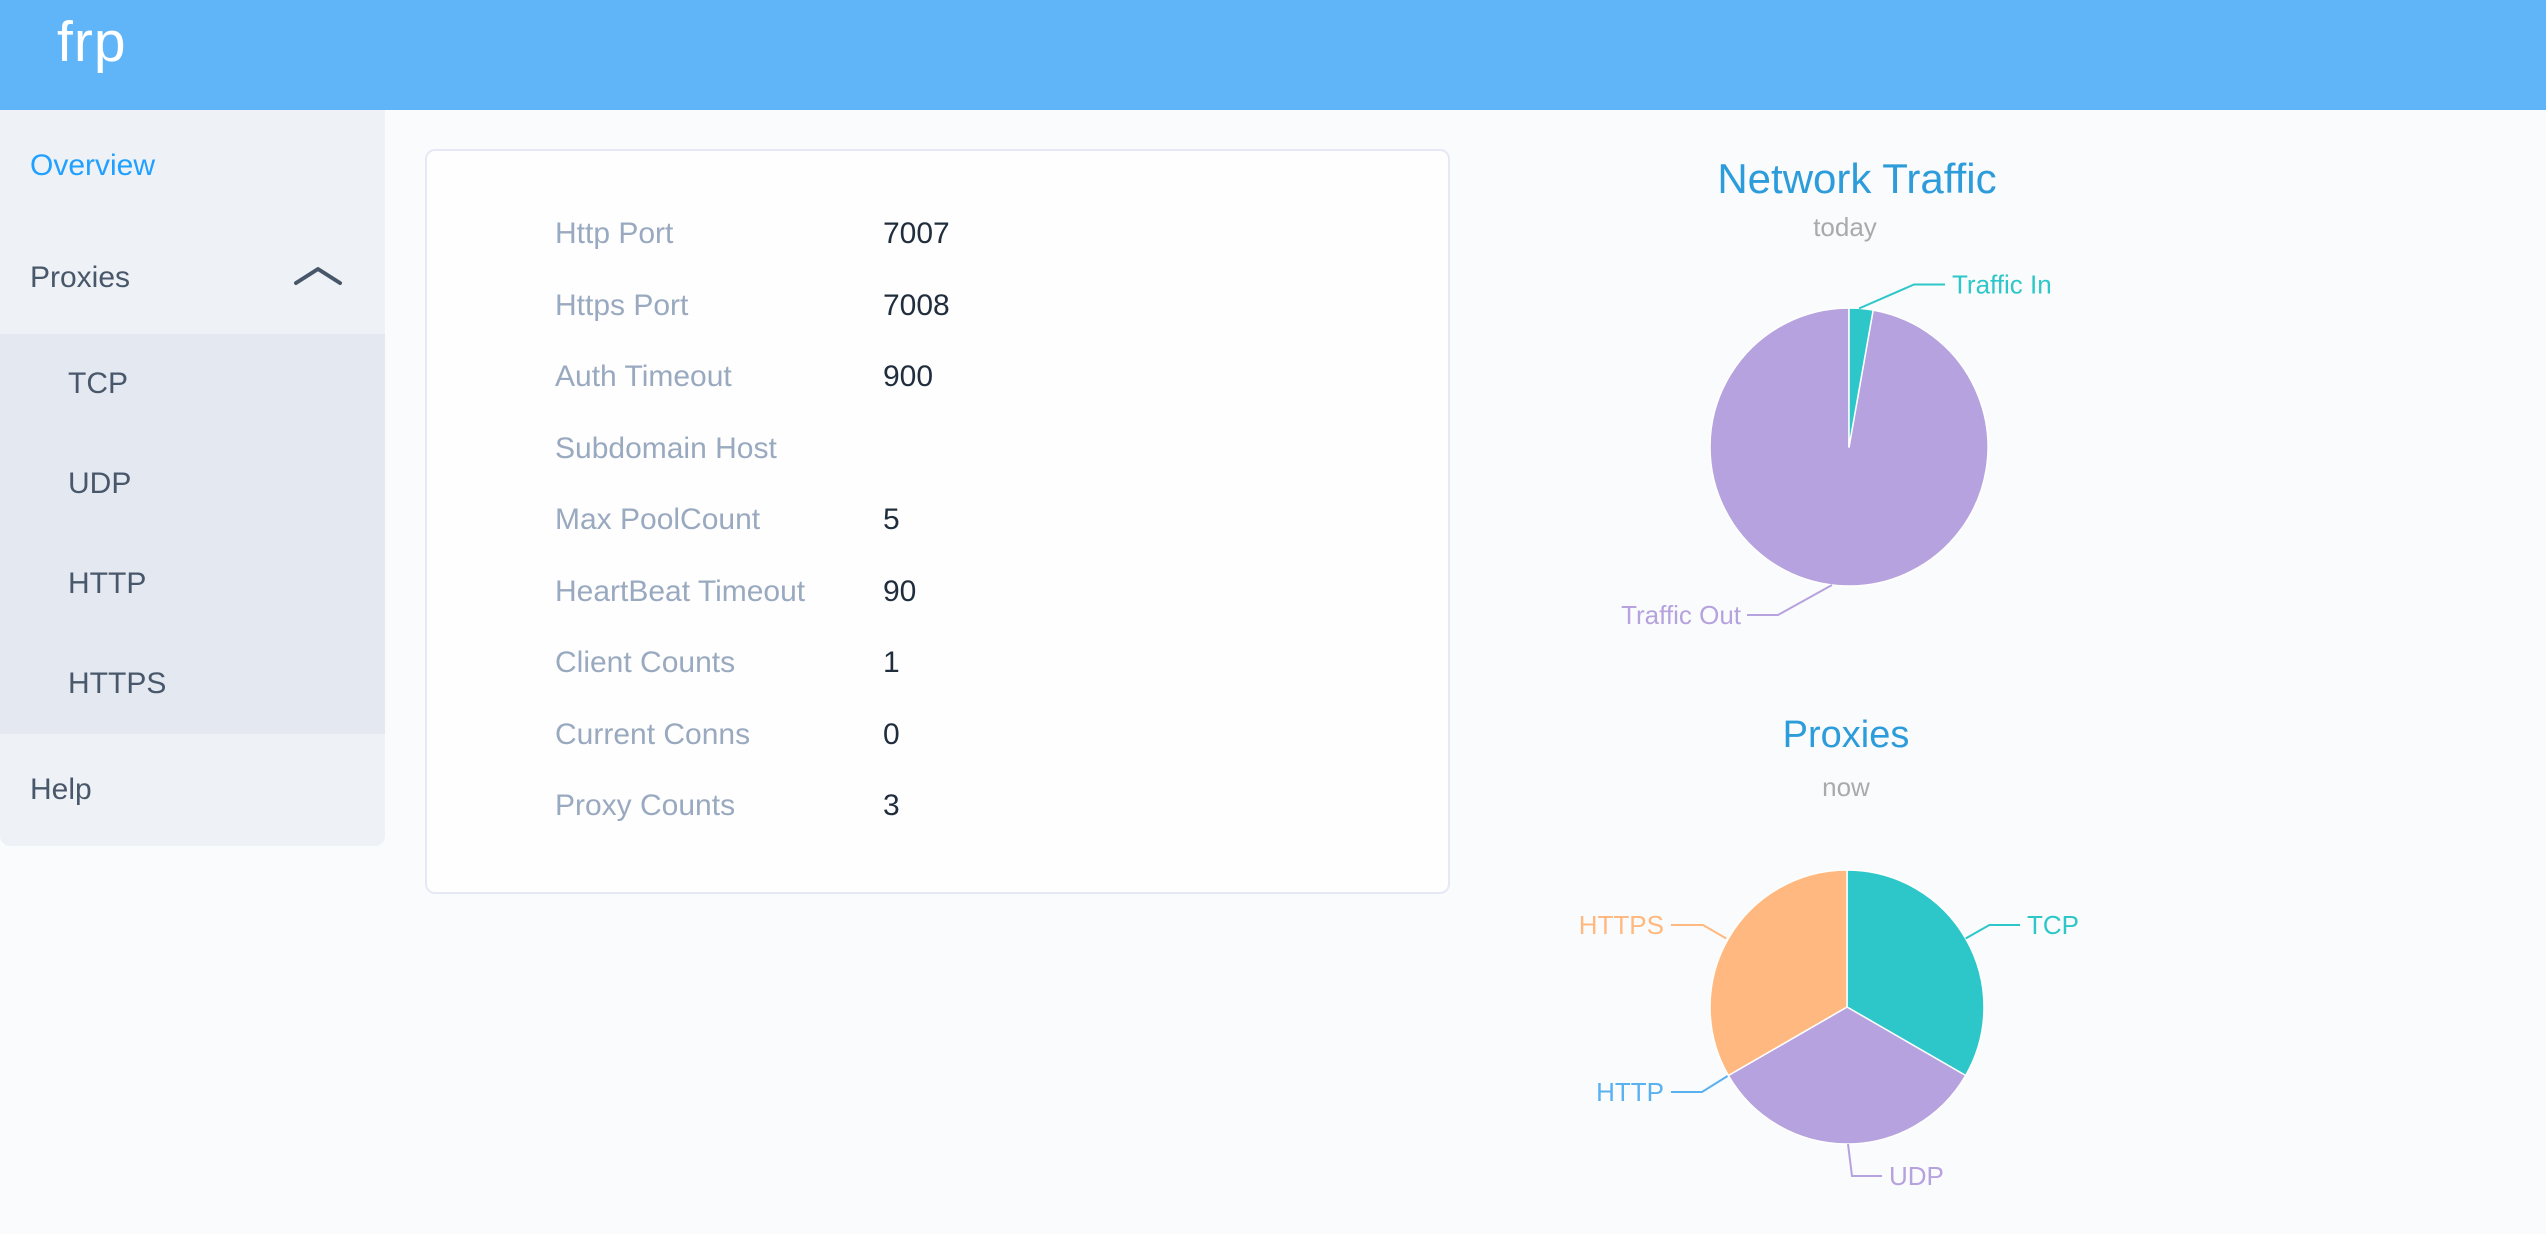 The width and height of the screenshot is (2546, 1234). What do you see at coordinates (1621, 925) in the screenshot?
I see `svg-text: HTTPS` at bounding box center [1621, 925].